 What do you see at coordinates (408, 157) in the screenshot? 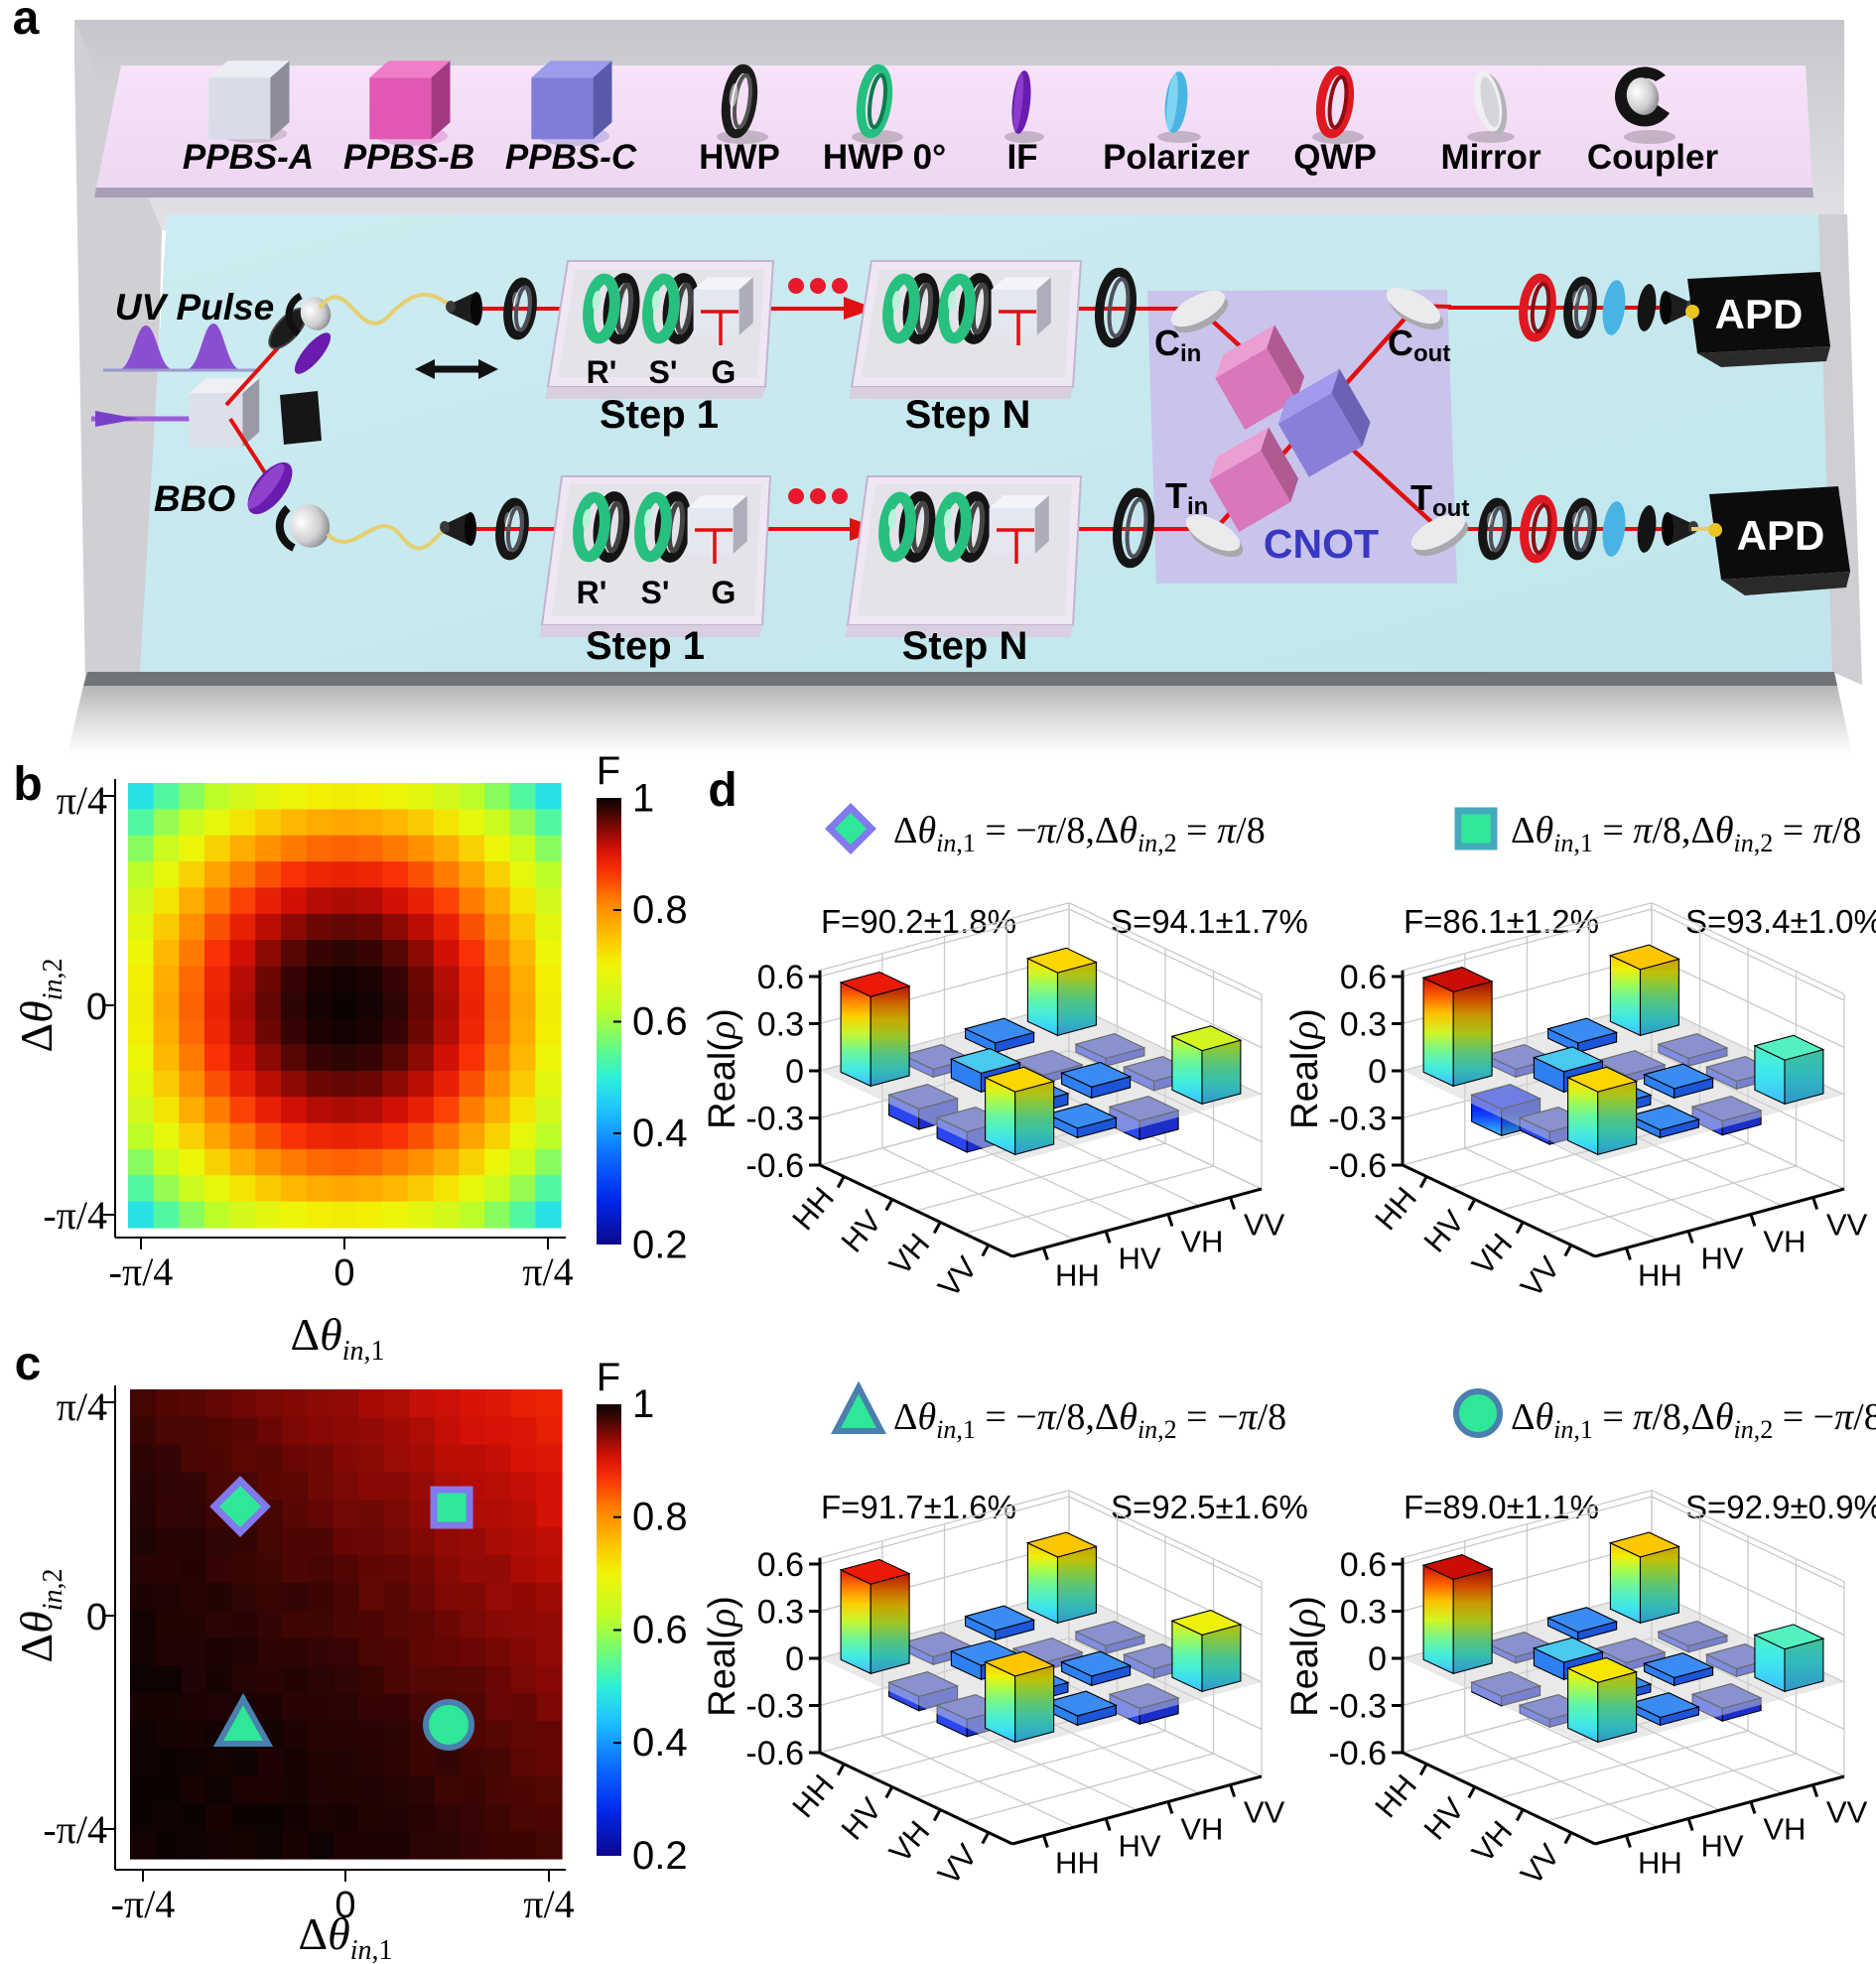
I see `svg-text: PPBS-B` at bounding box center [408, 157].